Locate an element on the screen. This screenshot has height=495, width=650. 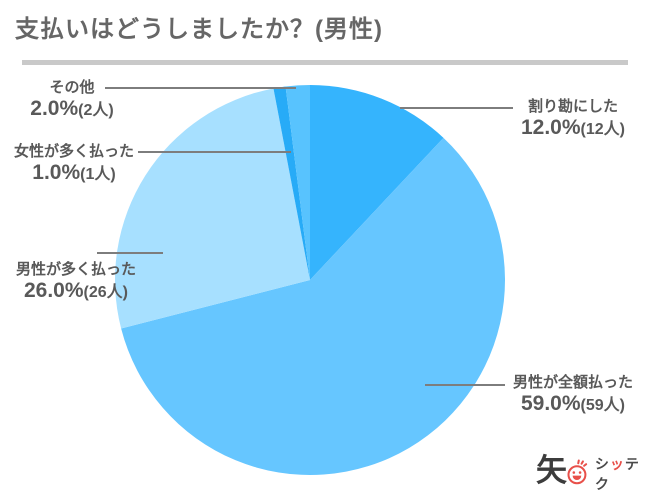
logo-text: シッテク is located at coordinates (622, 474).